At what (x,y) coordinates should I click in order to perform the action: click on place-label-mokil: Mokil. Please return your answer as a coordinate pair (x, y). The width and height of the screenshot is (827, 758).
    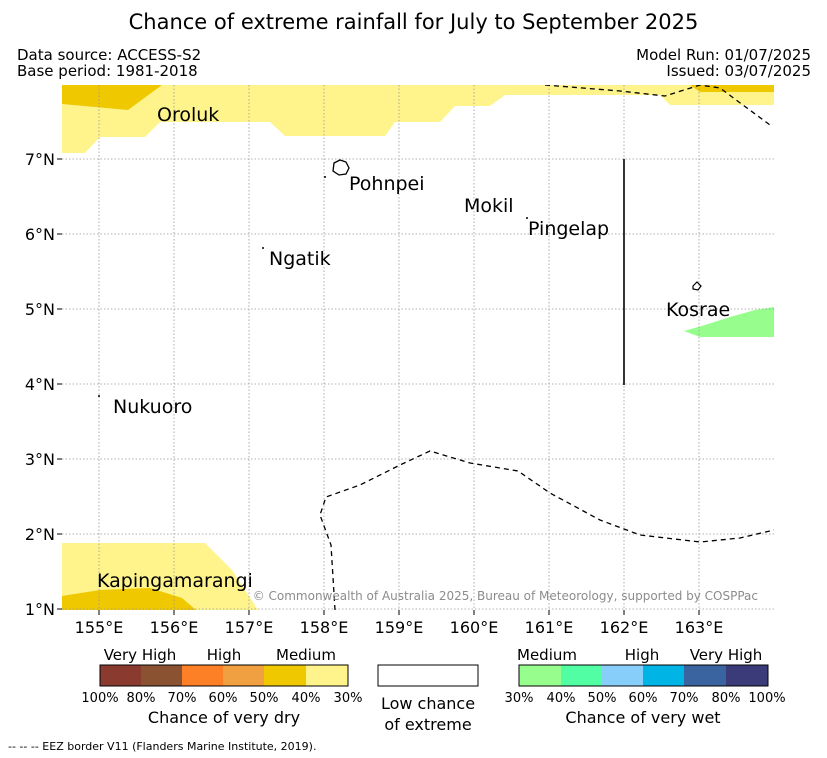
    Looking at the image, I should click on (489, 206).